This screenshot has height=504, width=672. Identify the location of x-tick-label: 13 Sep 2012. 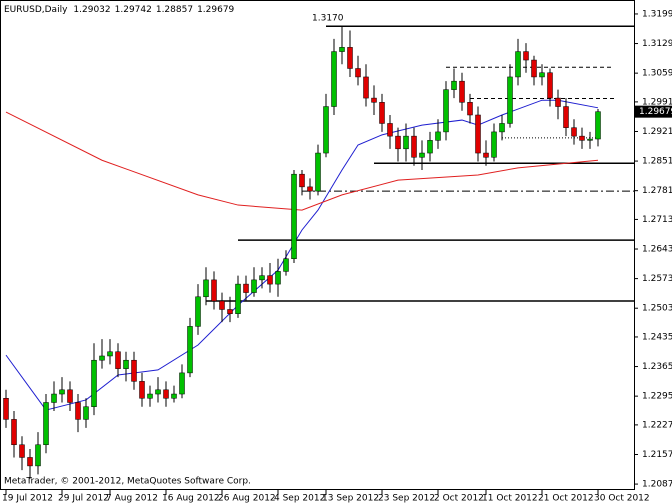
(350, 499).